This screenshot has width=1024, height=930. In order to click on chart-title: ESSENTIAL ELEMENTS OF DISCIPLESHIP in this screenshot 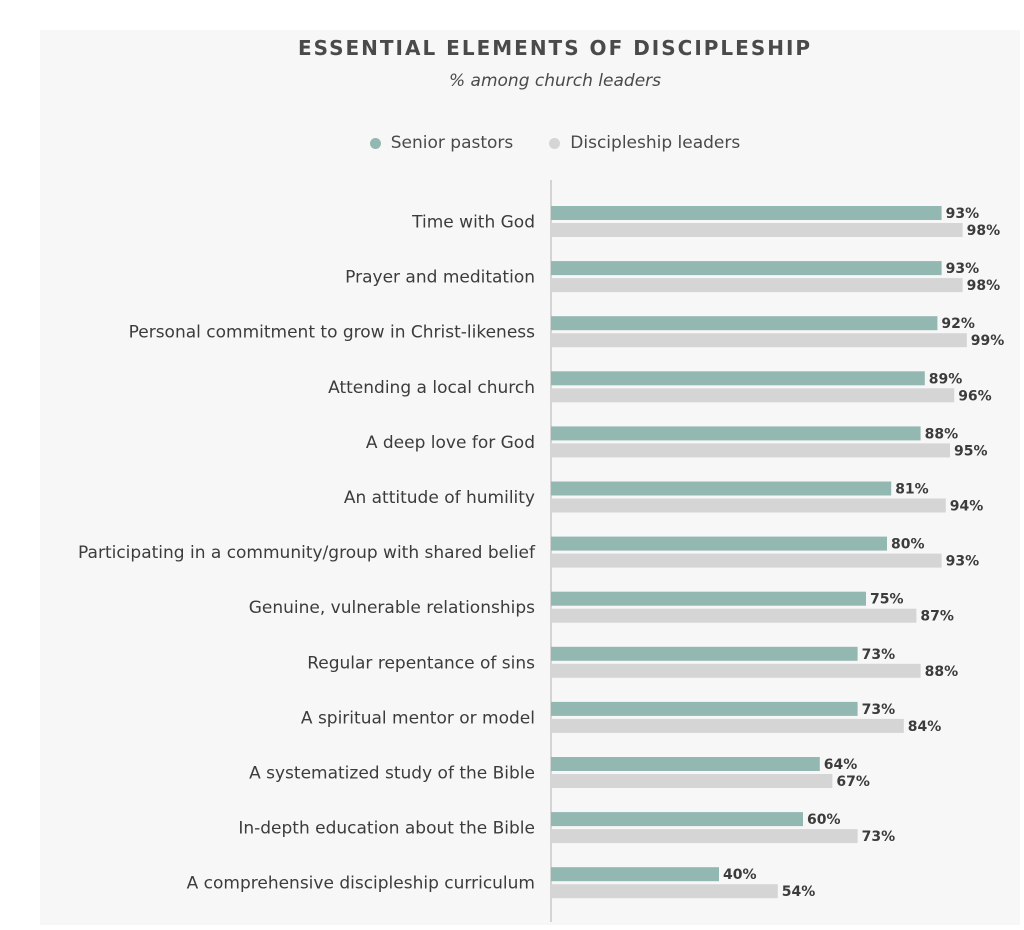, I will do `click(555, 48)`.